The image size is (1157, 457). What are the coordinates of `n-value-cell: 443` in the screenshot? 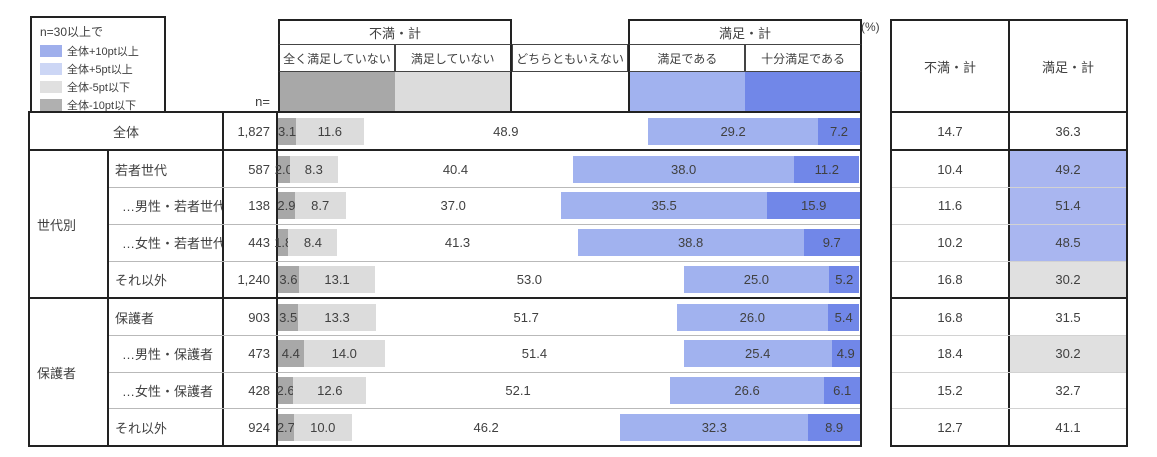 It's located at (251, 242).